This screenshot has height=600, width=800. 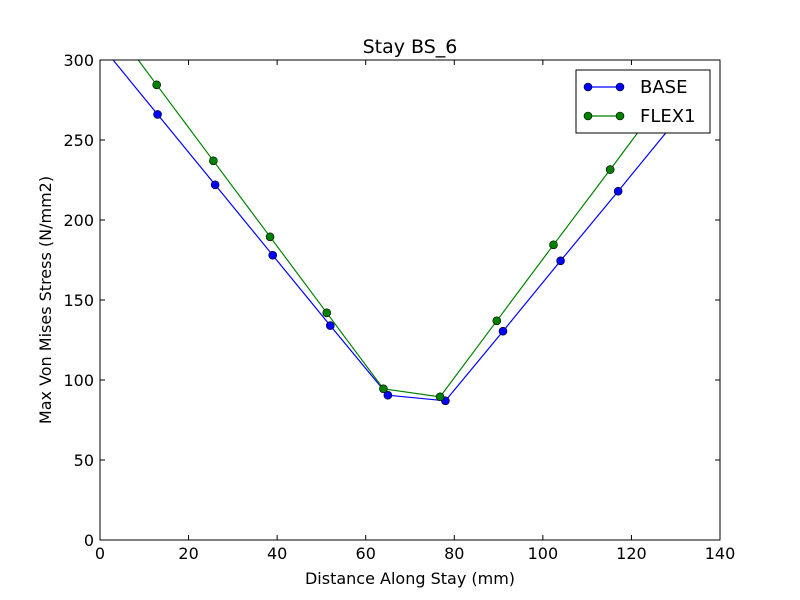 I want to click on y-tick-label: 300, so click(x=78, y=60).